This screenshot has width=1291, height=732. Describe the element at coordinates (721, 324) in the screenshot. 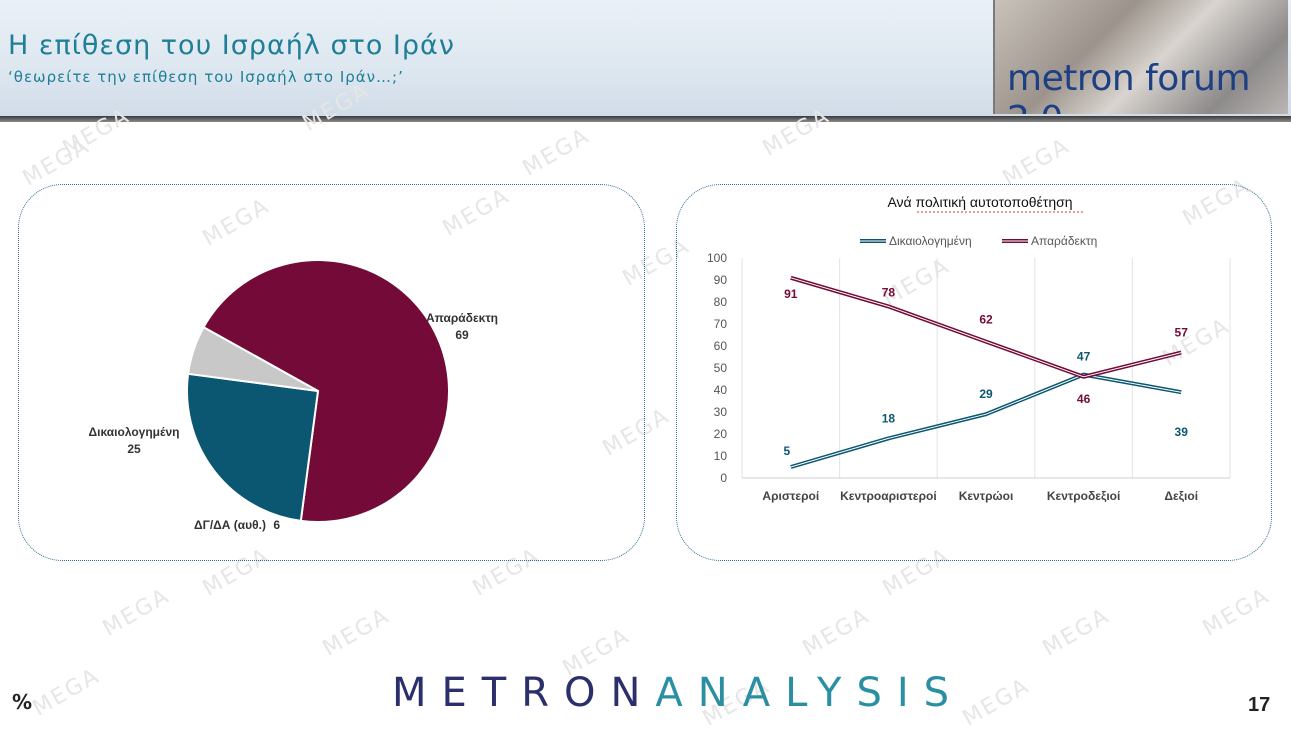

I see `y-tick-label: 70` at that location.